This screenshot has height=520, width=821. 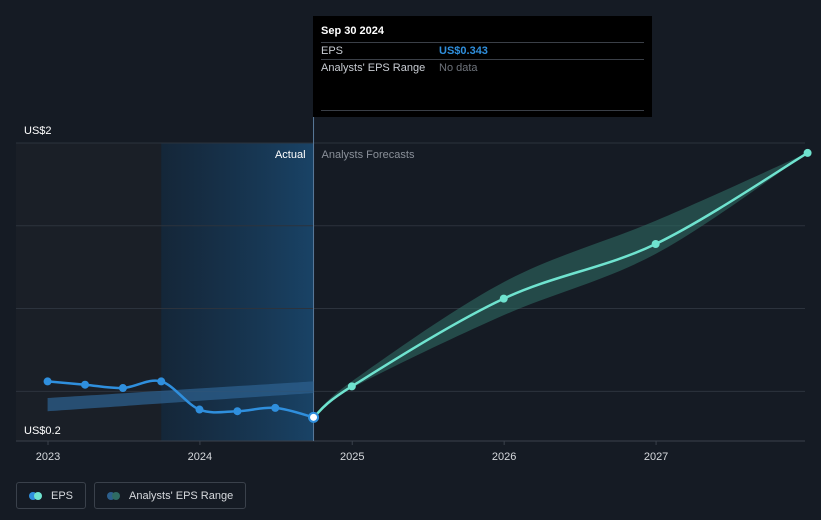 What do you see at coordinates (33, 495) in the screenshot?
I see `swatch-dot-actual` at bounding box center [33, 495].